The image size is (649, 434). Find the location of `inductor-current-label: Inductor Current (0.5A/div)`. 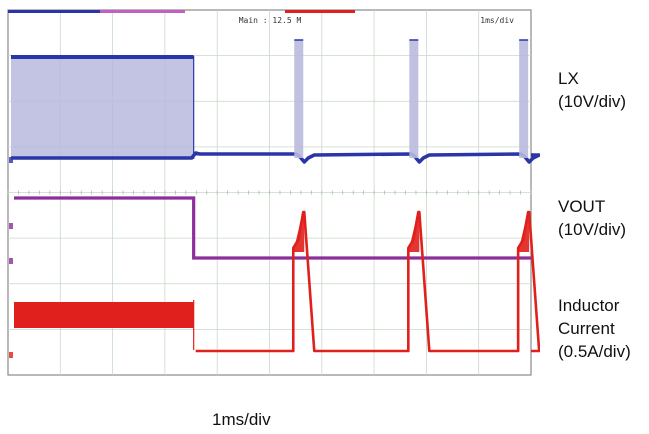

inductor-current-label: Inductor Current (0.5A/div) is located at coordinates (594, 328).